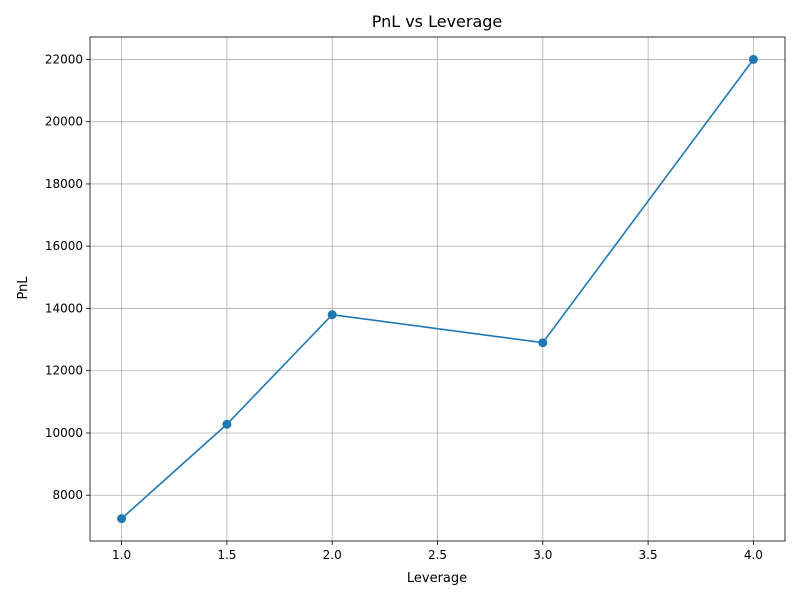 This screenshot has height=600, width=800. What do you see at coordinates (64, 122) in the screenshot?
I see `y-tick-label: 20000` at bounding box center [64, 122].